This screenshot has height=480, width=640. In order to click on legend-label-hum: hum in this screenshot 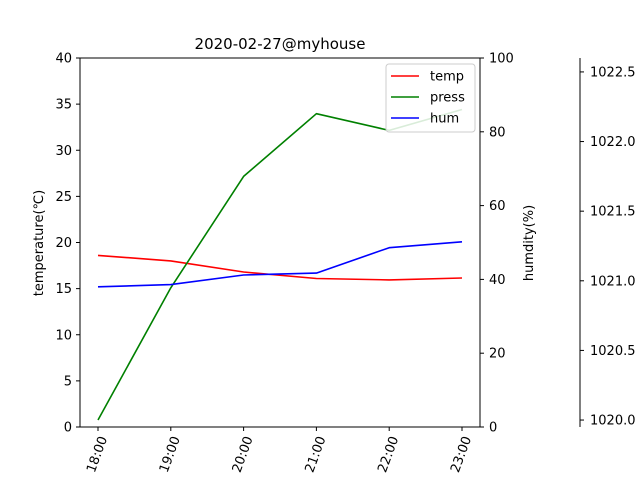, I will do `click(444, 119)`.